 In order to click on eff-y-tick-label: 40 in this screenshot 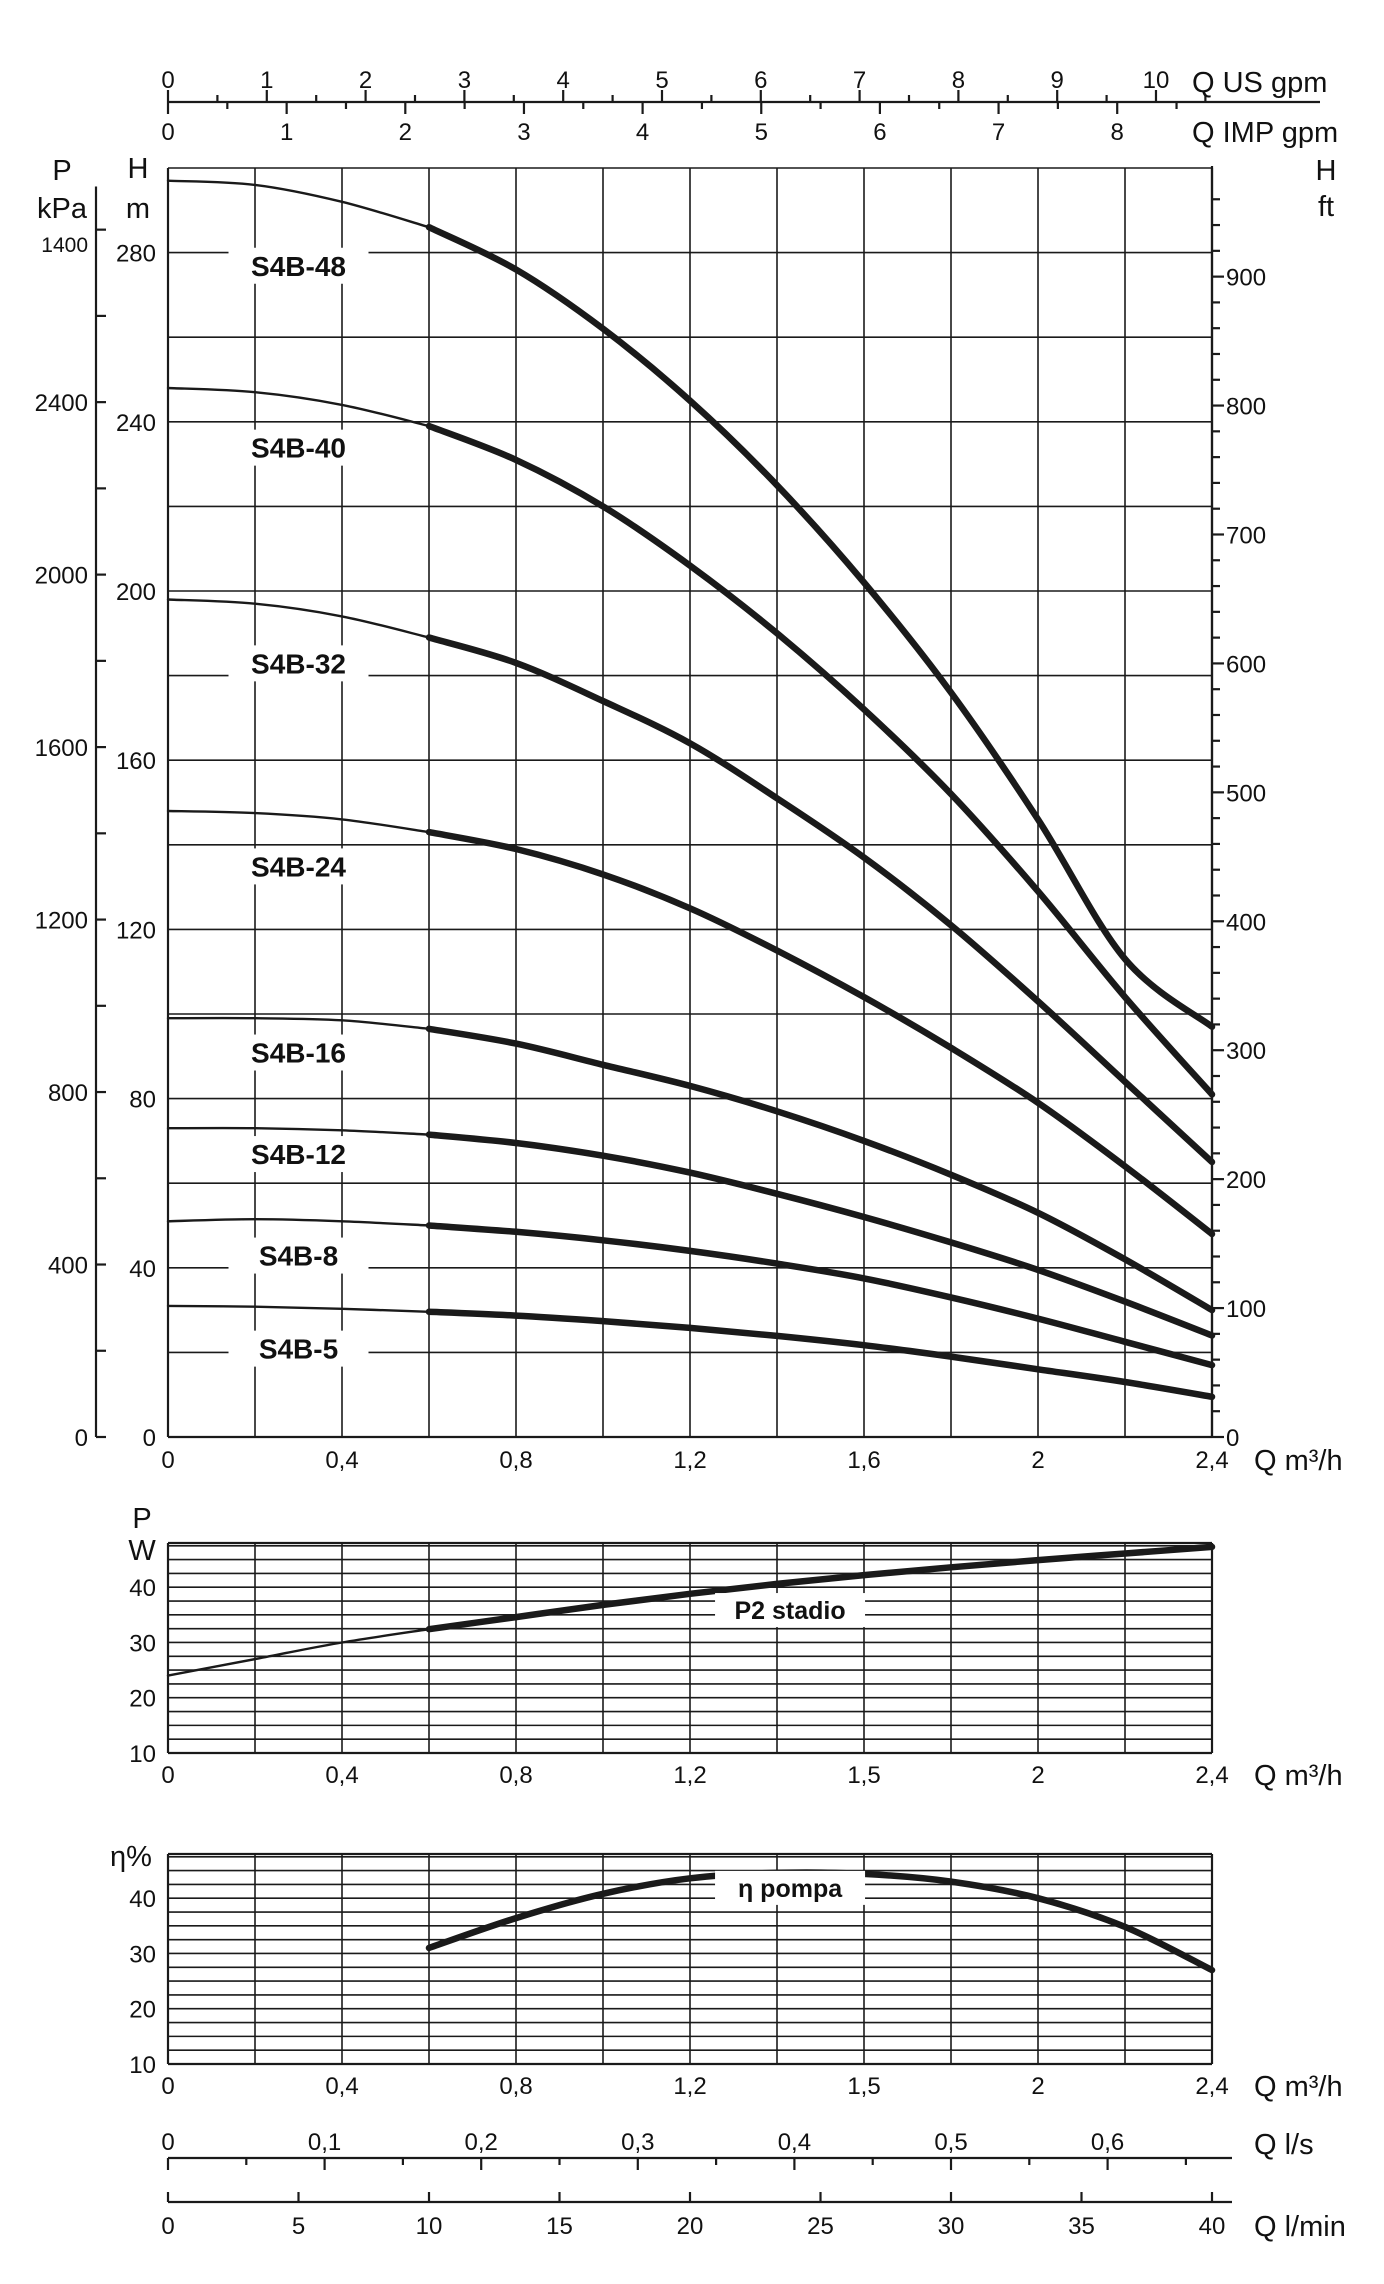, I will do `click(142, 1899)`.